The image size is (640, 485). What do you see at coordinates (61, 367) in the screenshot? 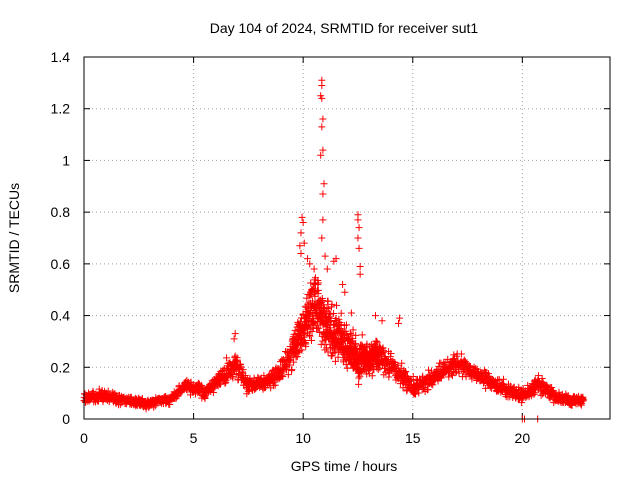
I see `y-tick-label: 0.2` at bounding box center [61, 367].